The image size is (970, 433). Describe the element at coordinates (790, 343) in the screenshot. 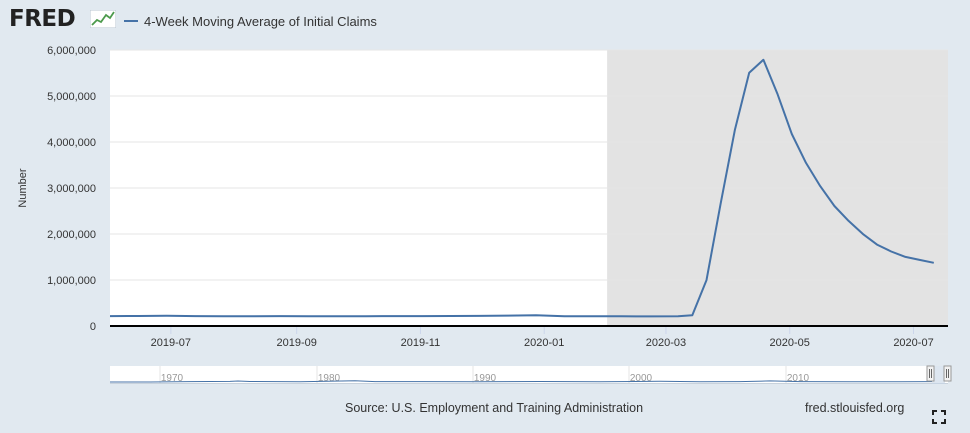

I see `x-tick-label: 2020-05` at that location.